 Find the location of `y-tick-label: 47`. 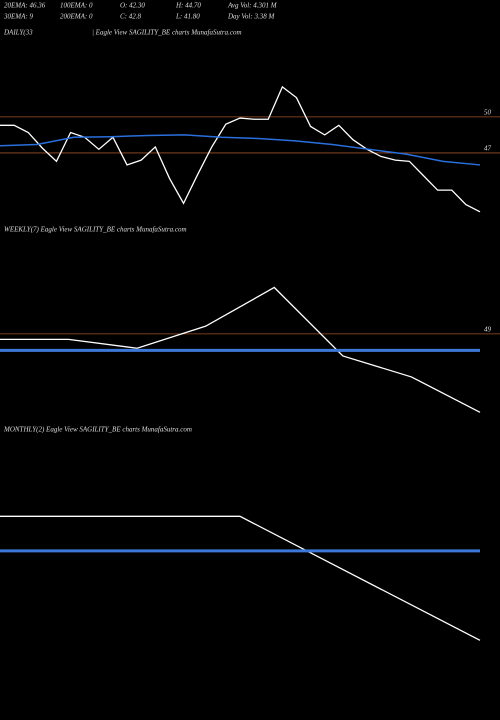

y-tick-label: 47 is located at coordinates (488, 149).